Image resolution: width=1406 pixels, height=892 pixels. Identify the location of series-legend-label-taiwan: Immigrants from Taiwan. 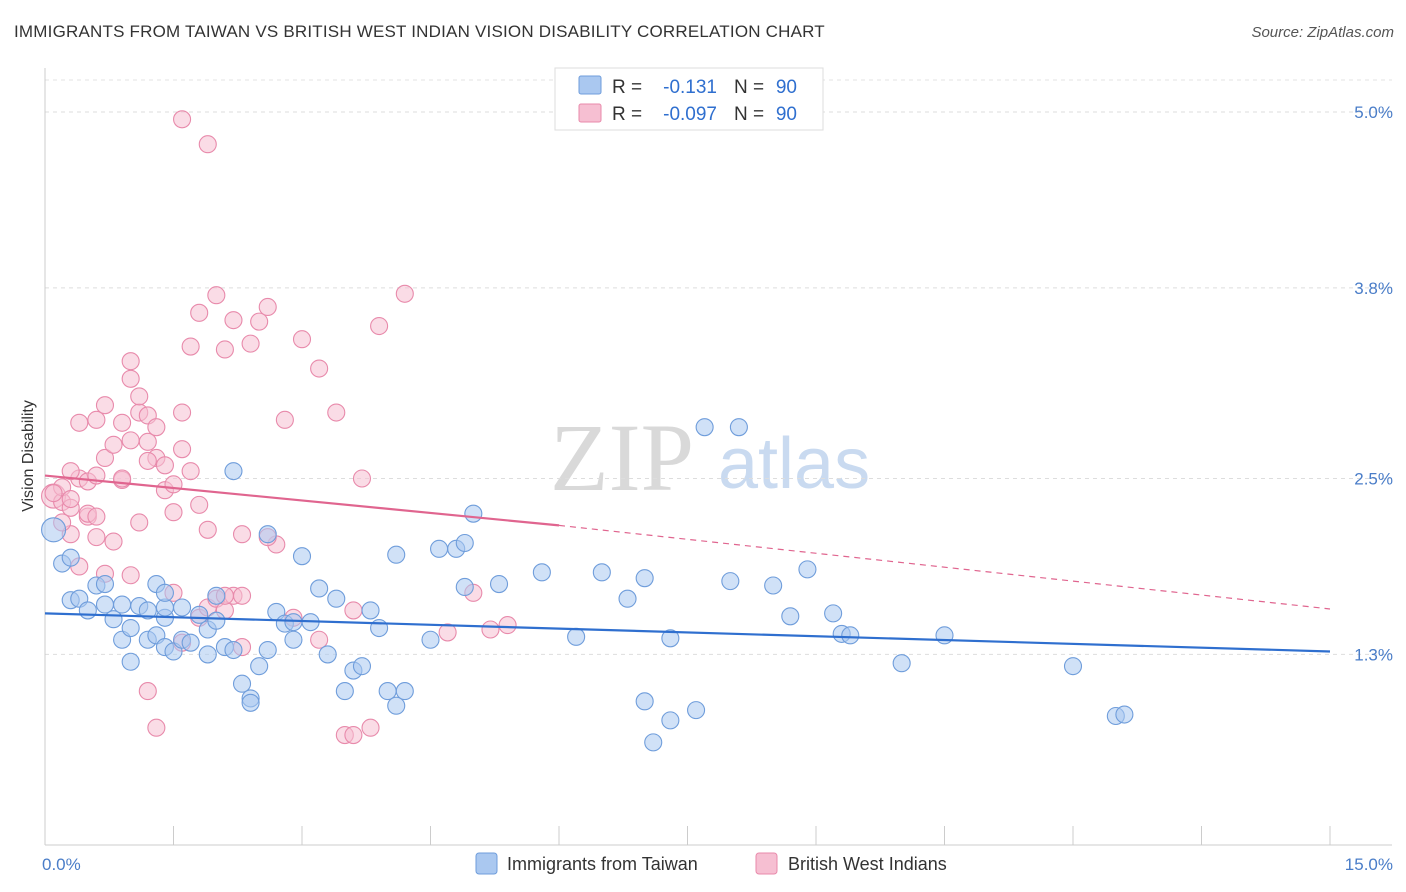
(602, 864).